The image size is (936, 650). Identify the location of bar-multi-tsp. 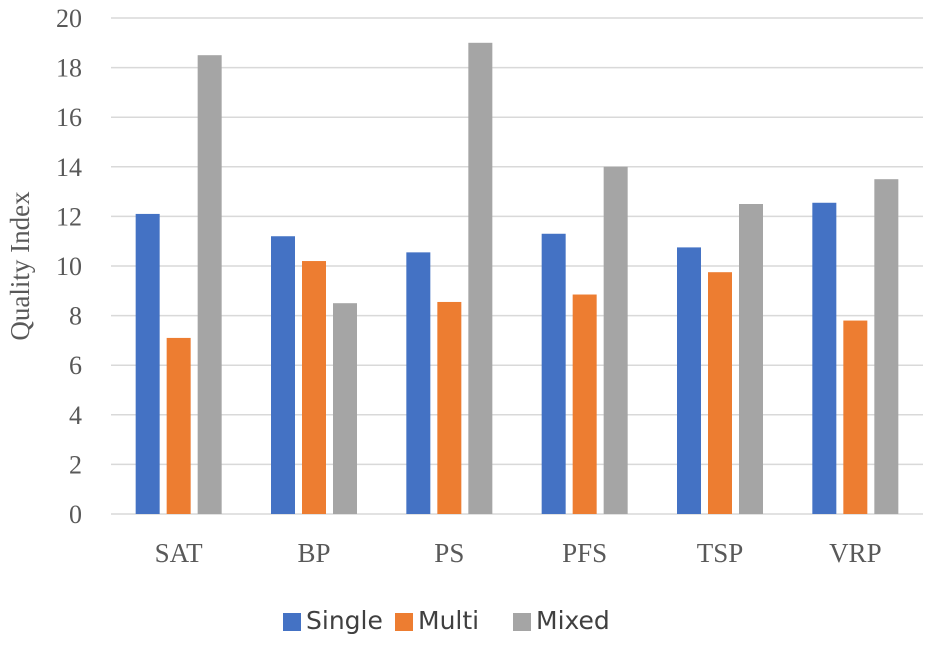
(720, 393).